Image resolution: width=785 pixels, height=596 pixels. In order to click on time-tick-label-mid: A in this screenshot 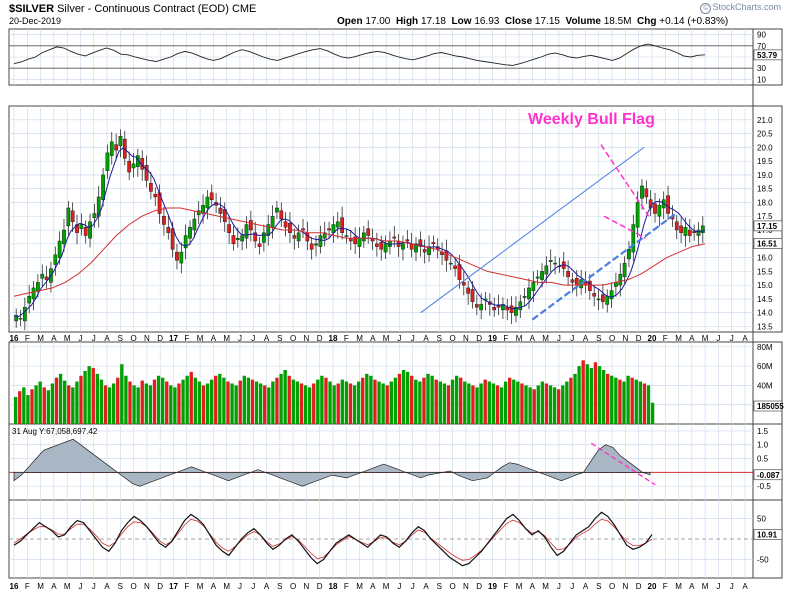, I will do `click(586, 338)`.